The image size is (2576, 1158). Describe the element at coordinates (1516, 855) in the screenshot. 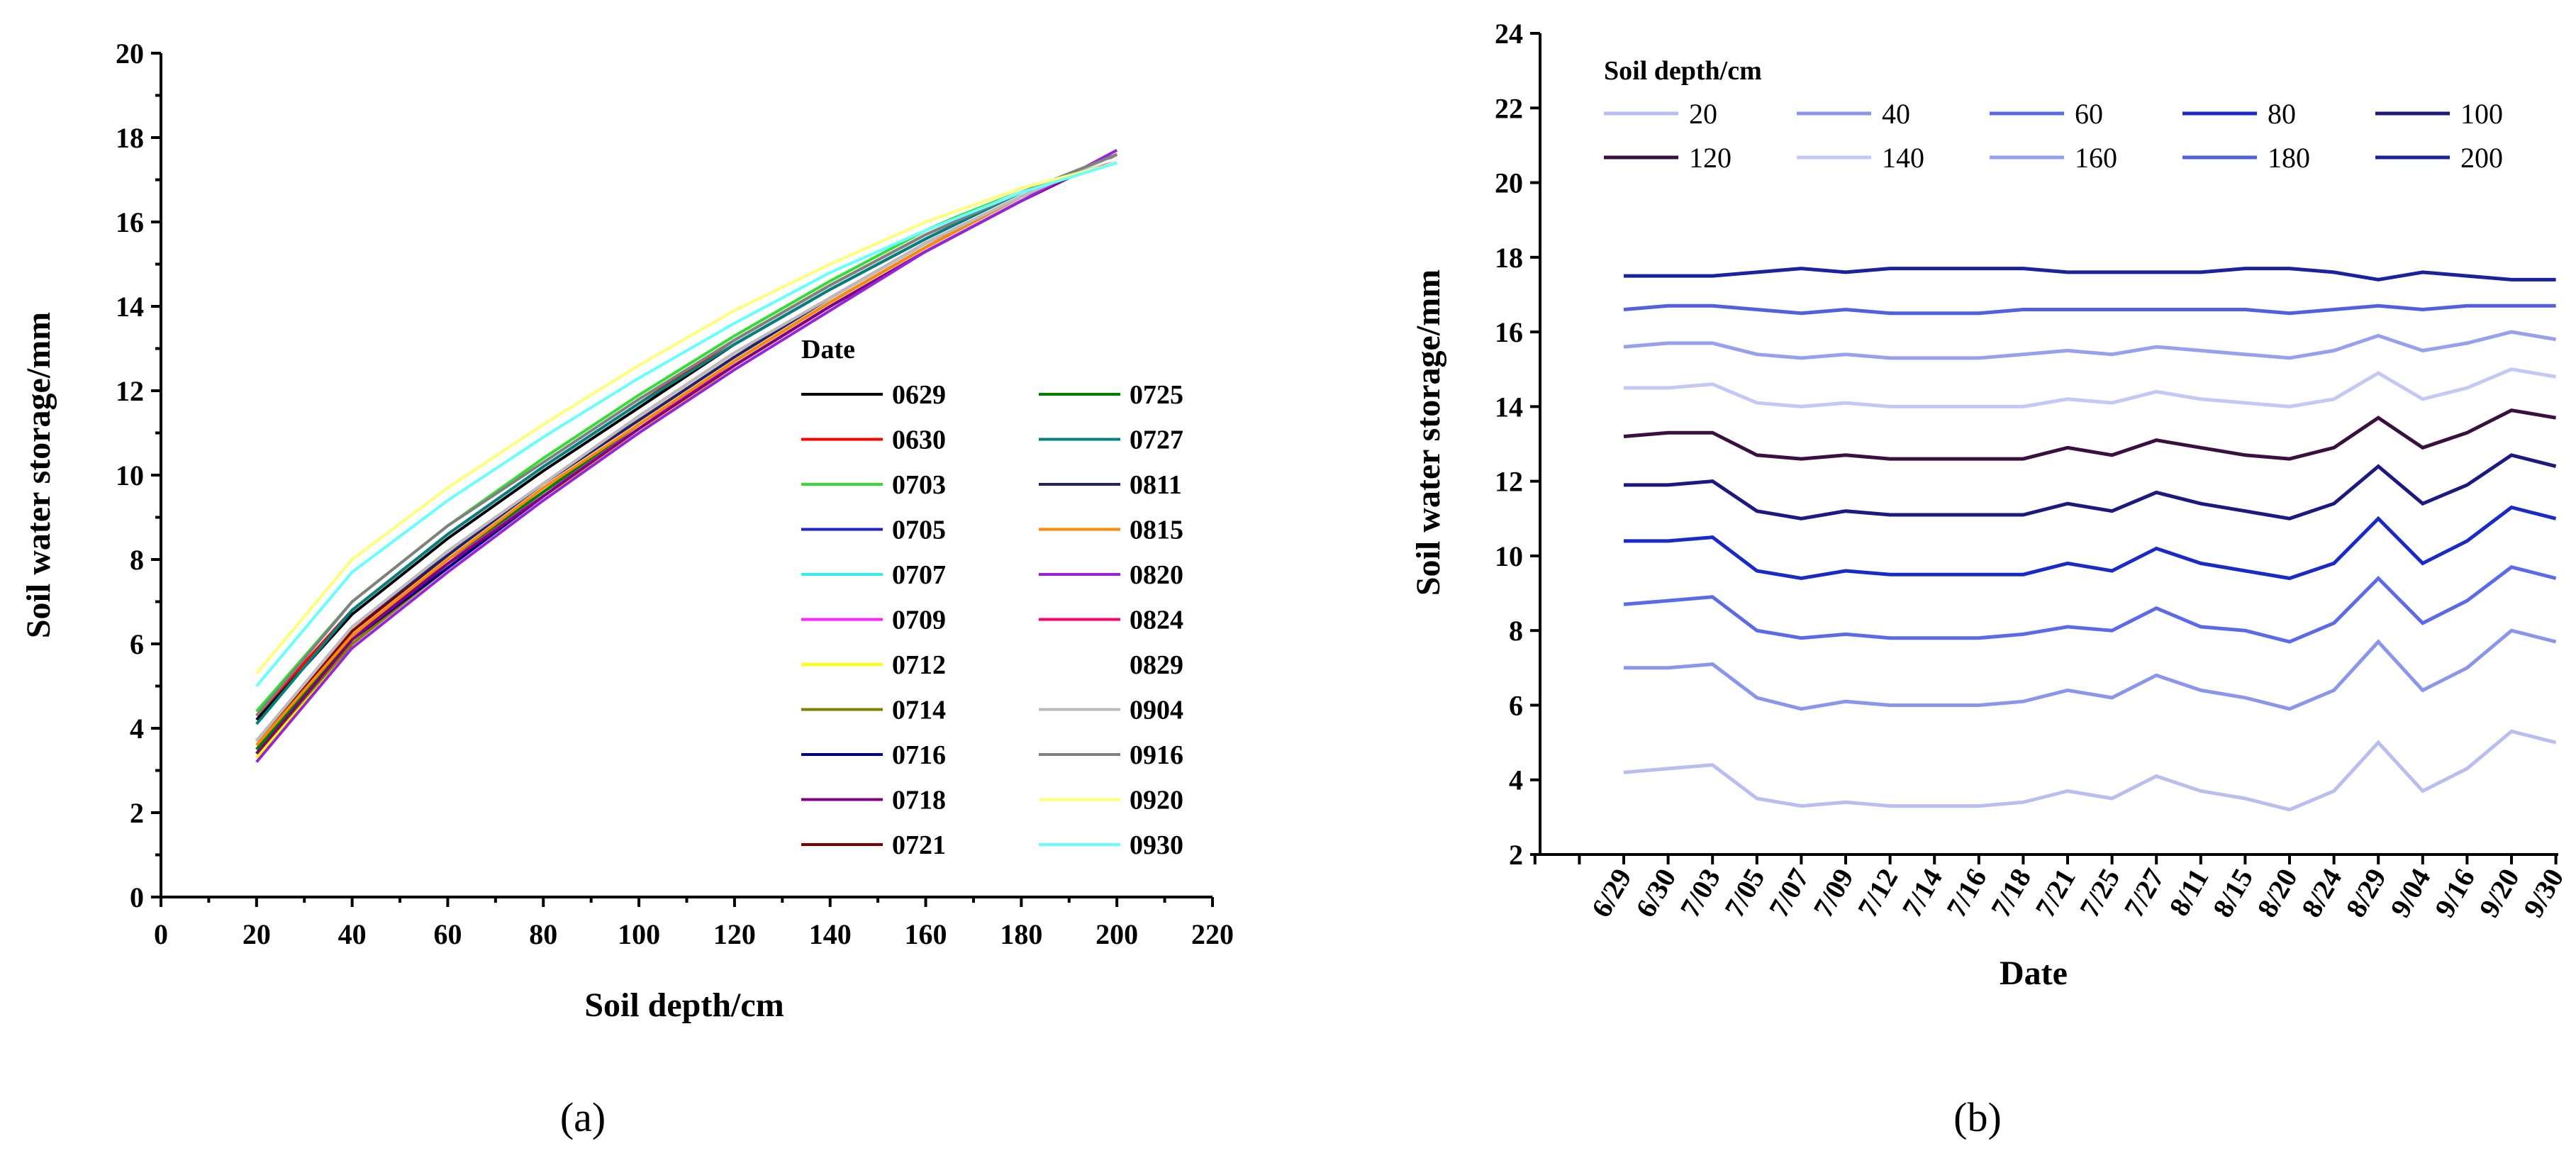

I see `panel-b-y-tick-label: 2` at that location.